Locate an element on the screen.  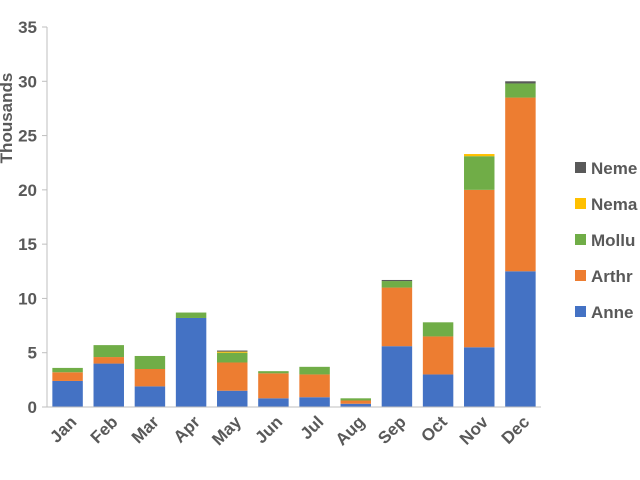
y-tick-label: 35 is located at coordinates (27, 27).